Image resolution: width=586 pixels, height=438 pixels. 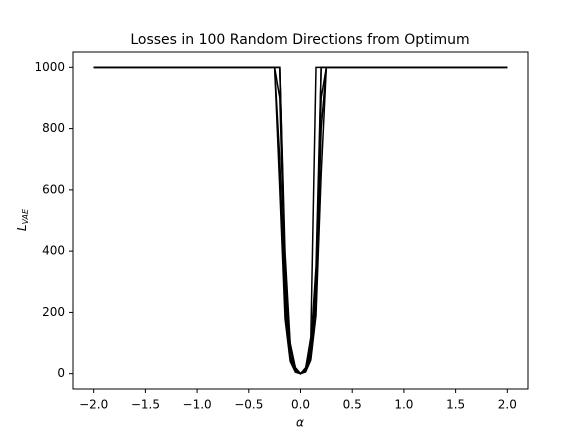 What do you see at coordinates (53, 312) in the screenshot?
I see `y-tick-label: 200` at bounding box center [53, 312].